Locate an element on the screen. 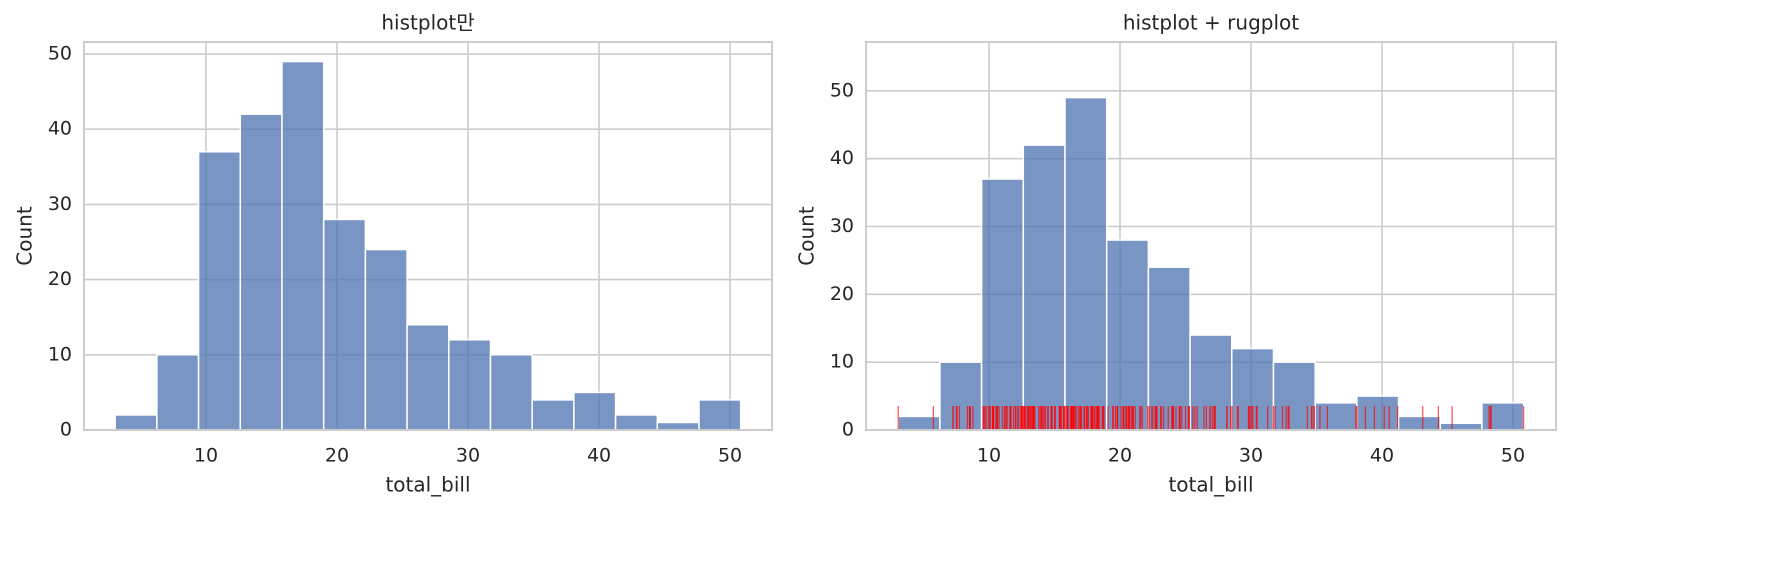 Image resolution: width=1775 pixels, height=576 pixels. chart-title: histplot + rugplot is located at coordinates (1211, 23).